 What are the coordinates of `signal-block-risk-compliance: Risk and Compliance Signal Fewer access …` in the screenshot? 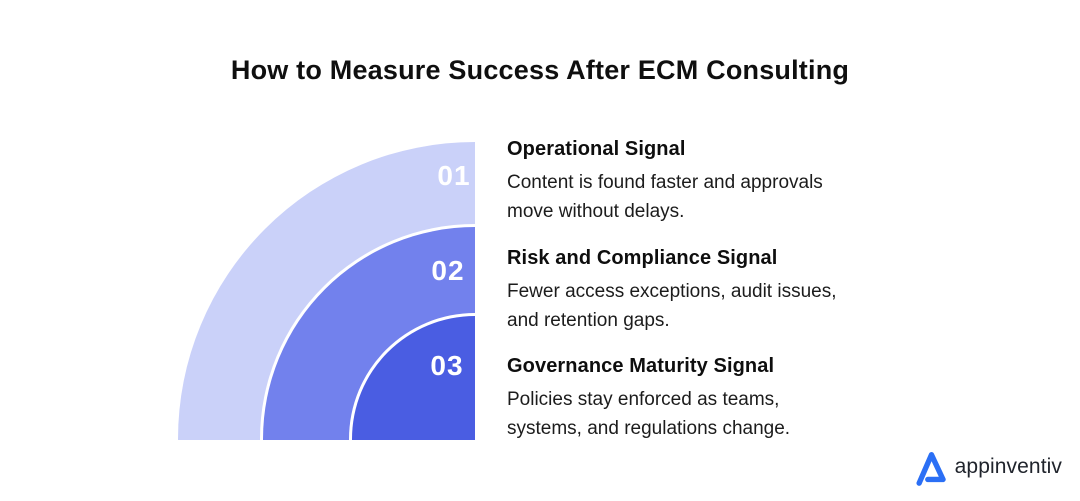 It's located at (697, 291).